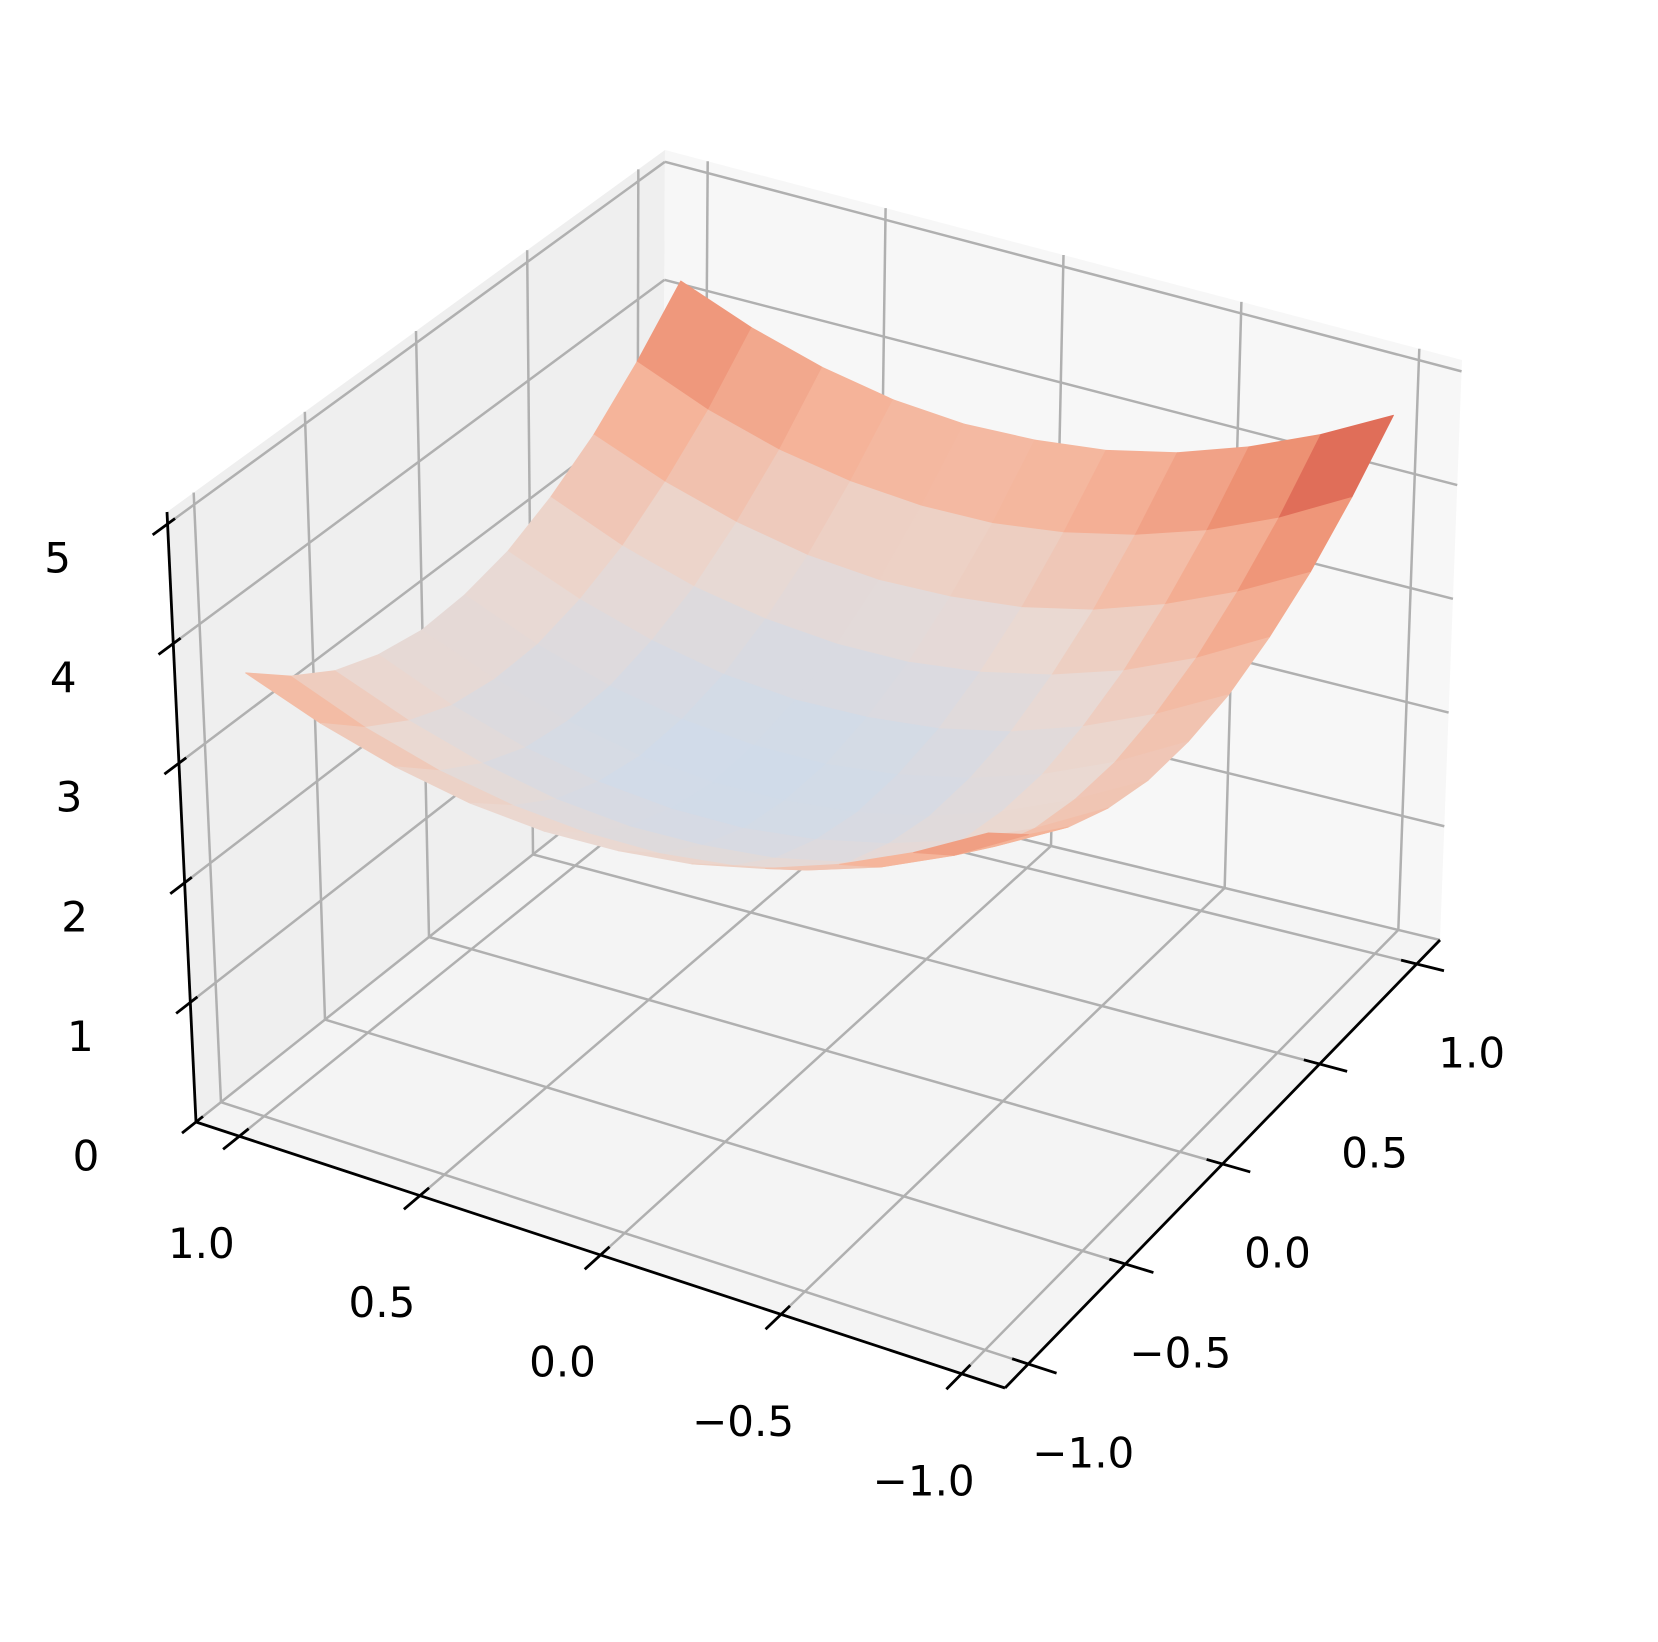  What do you see at coordinates (1180, 1353) in the screenshot?
I see `y-tick-label: −0.5` at bounding box center [1180, 1353].